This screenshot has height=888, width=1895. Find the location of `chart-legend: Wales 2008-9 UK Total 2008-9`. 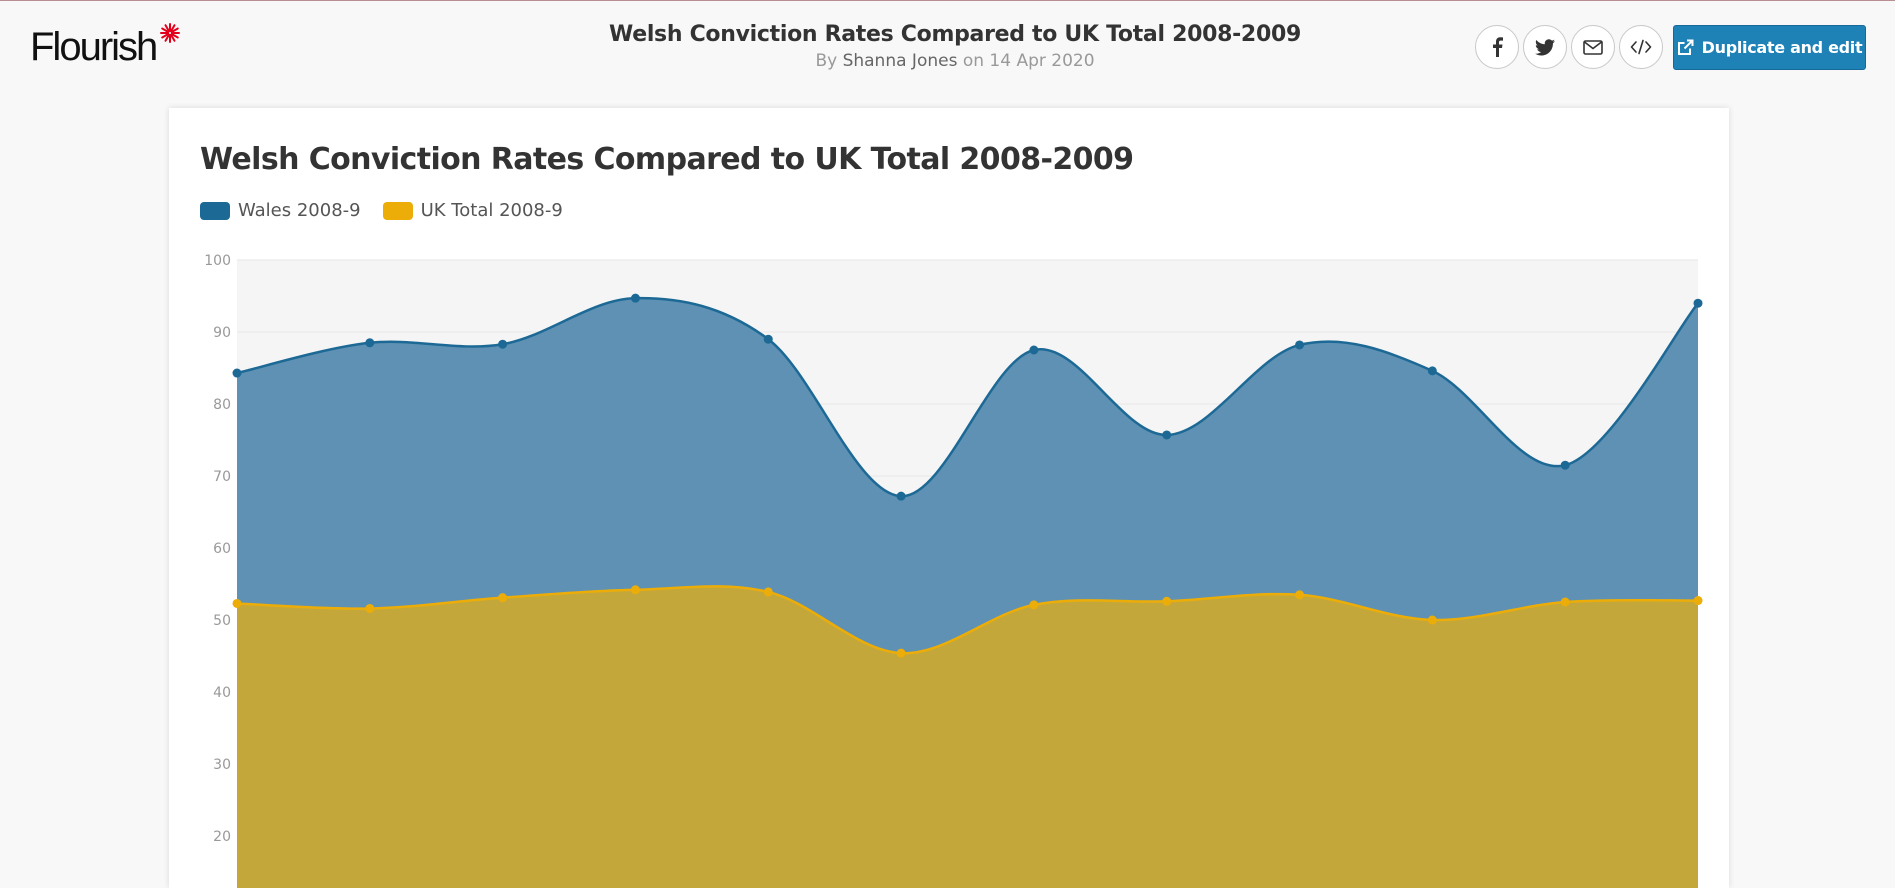

chart-legend: Wales 2008-9 UK Total 2008-9 is located at coordinates (392, 210).